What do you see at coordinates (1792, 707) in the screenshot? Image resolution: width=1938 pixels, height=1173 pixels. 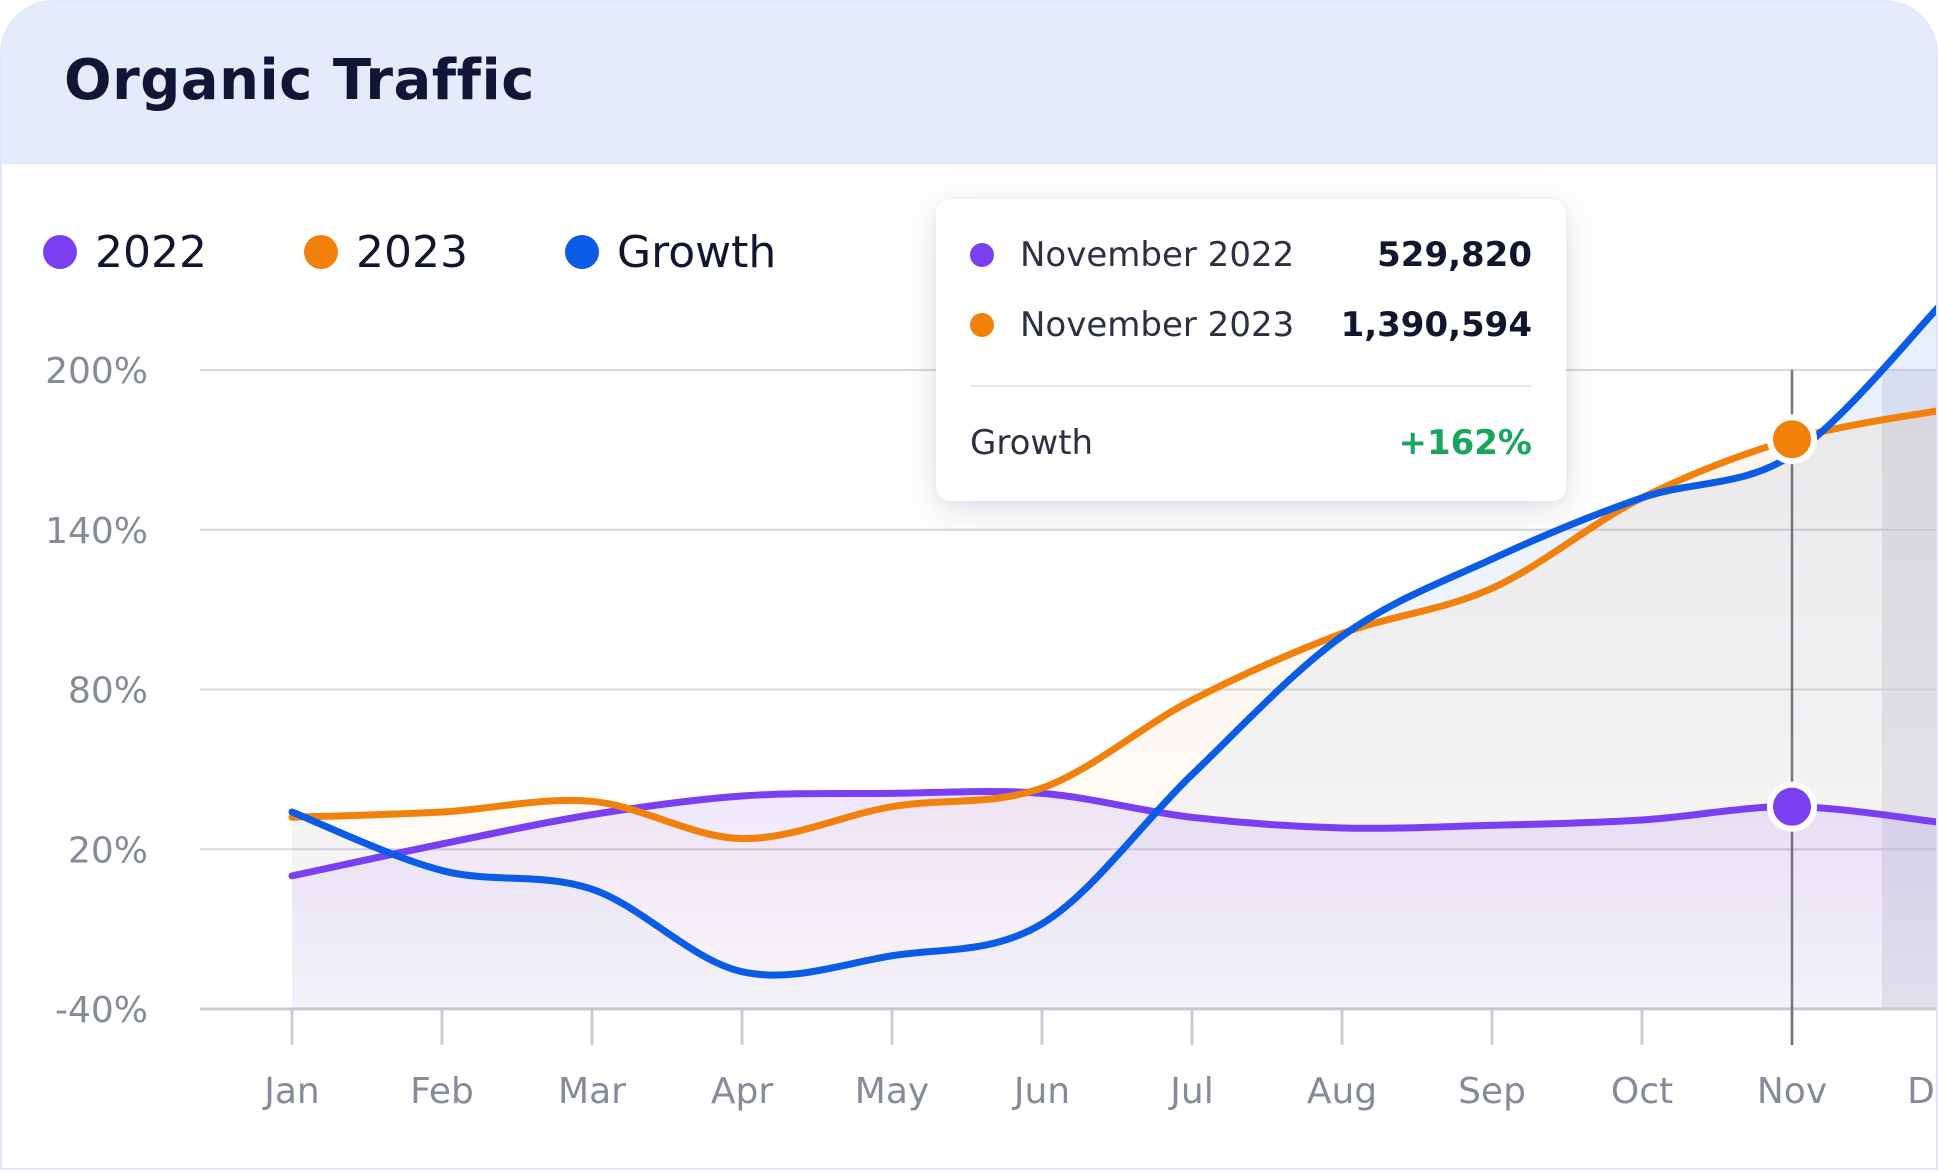 I see `hover-indicator` at bounding box center [1792, 707].